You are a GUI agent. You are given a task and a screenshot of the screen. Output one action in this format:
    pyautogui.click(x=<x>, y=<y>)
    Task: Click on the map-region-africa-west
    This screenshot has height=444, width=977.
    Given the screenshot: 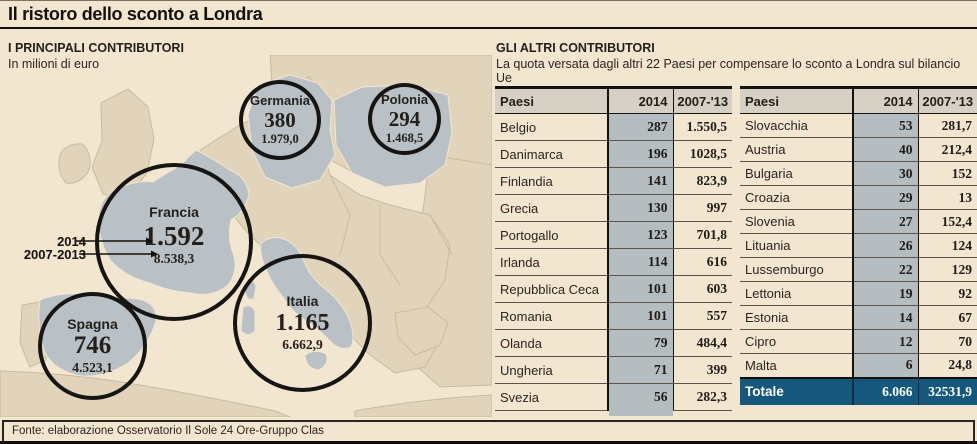 What is the action you would take?
    pyautogui.click(x=145, y=393)
    